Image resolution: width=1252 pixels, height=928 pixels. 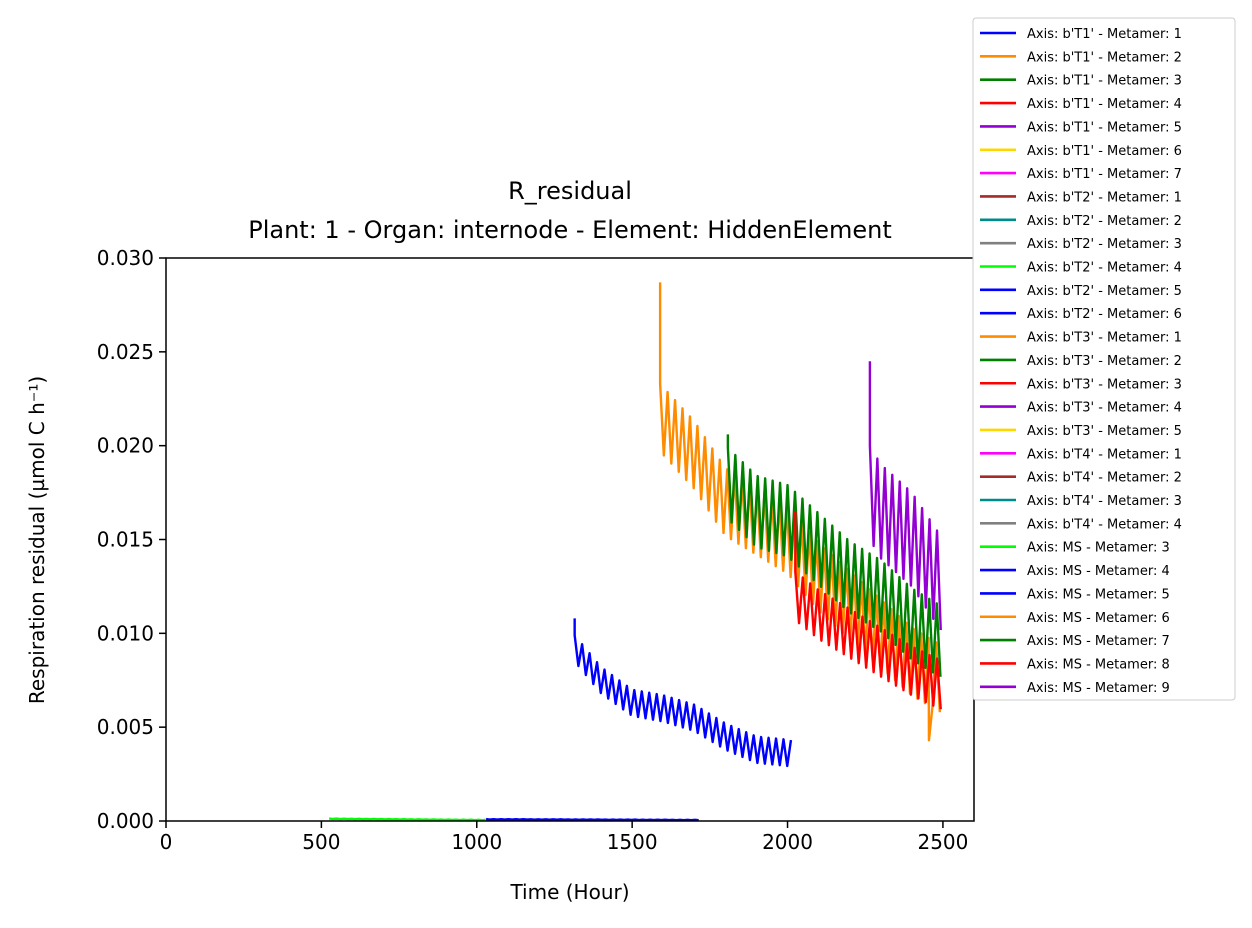 What do you see at coordinates (1104, 268) in the screenshot?
I see `legend-label: Axis: b'T2' - Metamer: 4` at bounding box center [1104, 268].